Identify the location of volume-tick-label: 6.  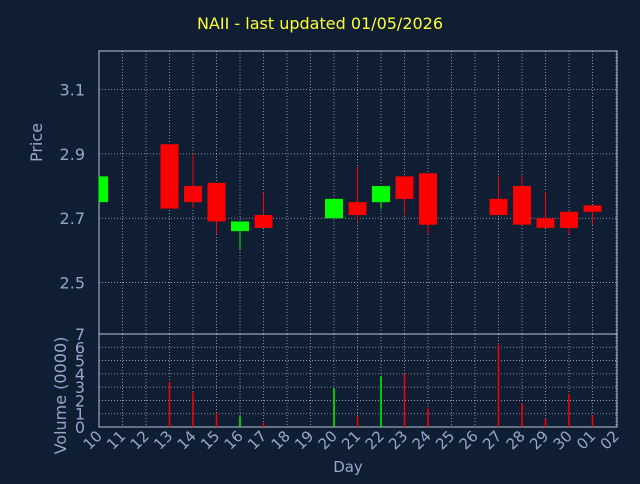
(80, 347).